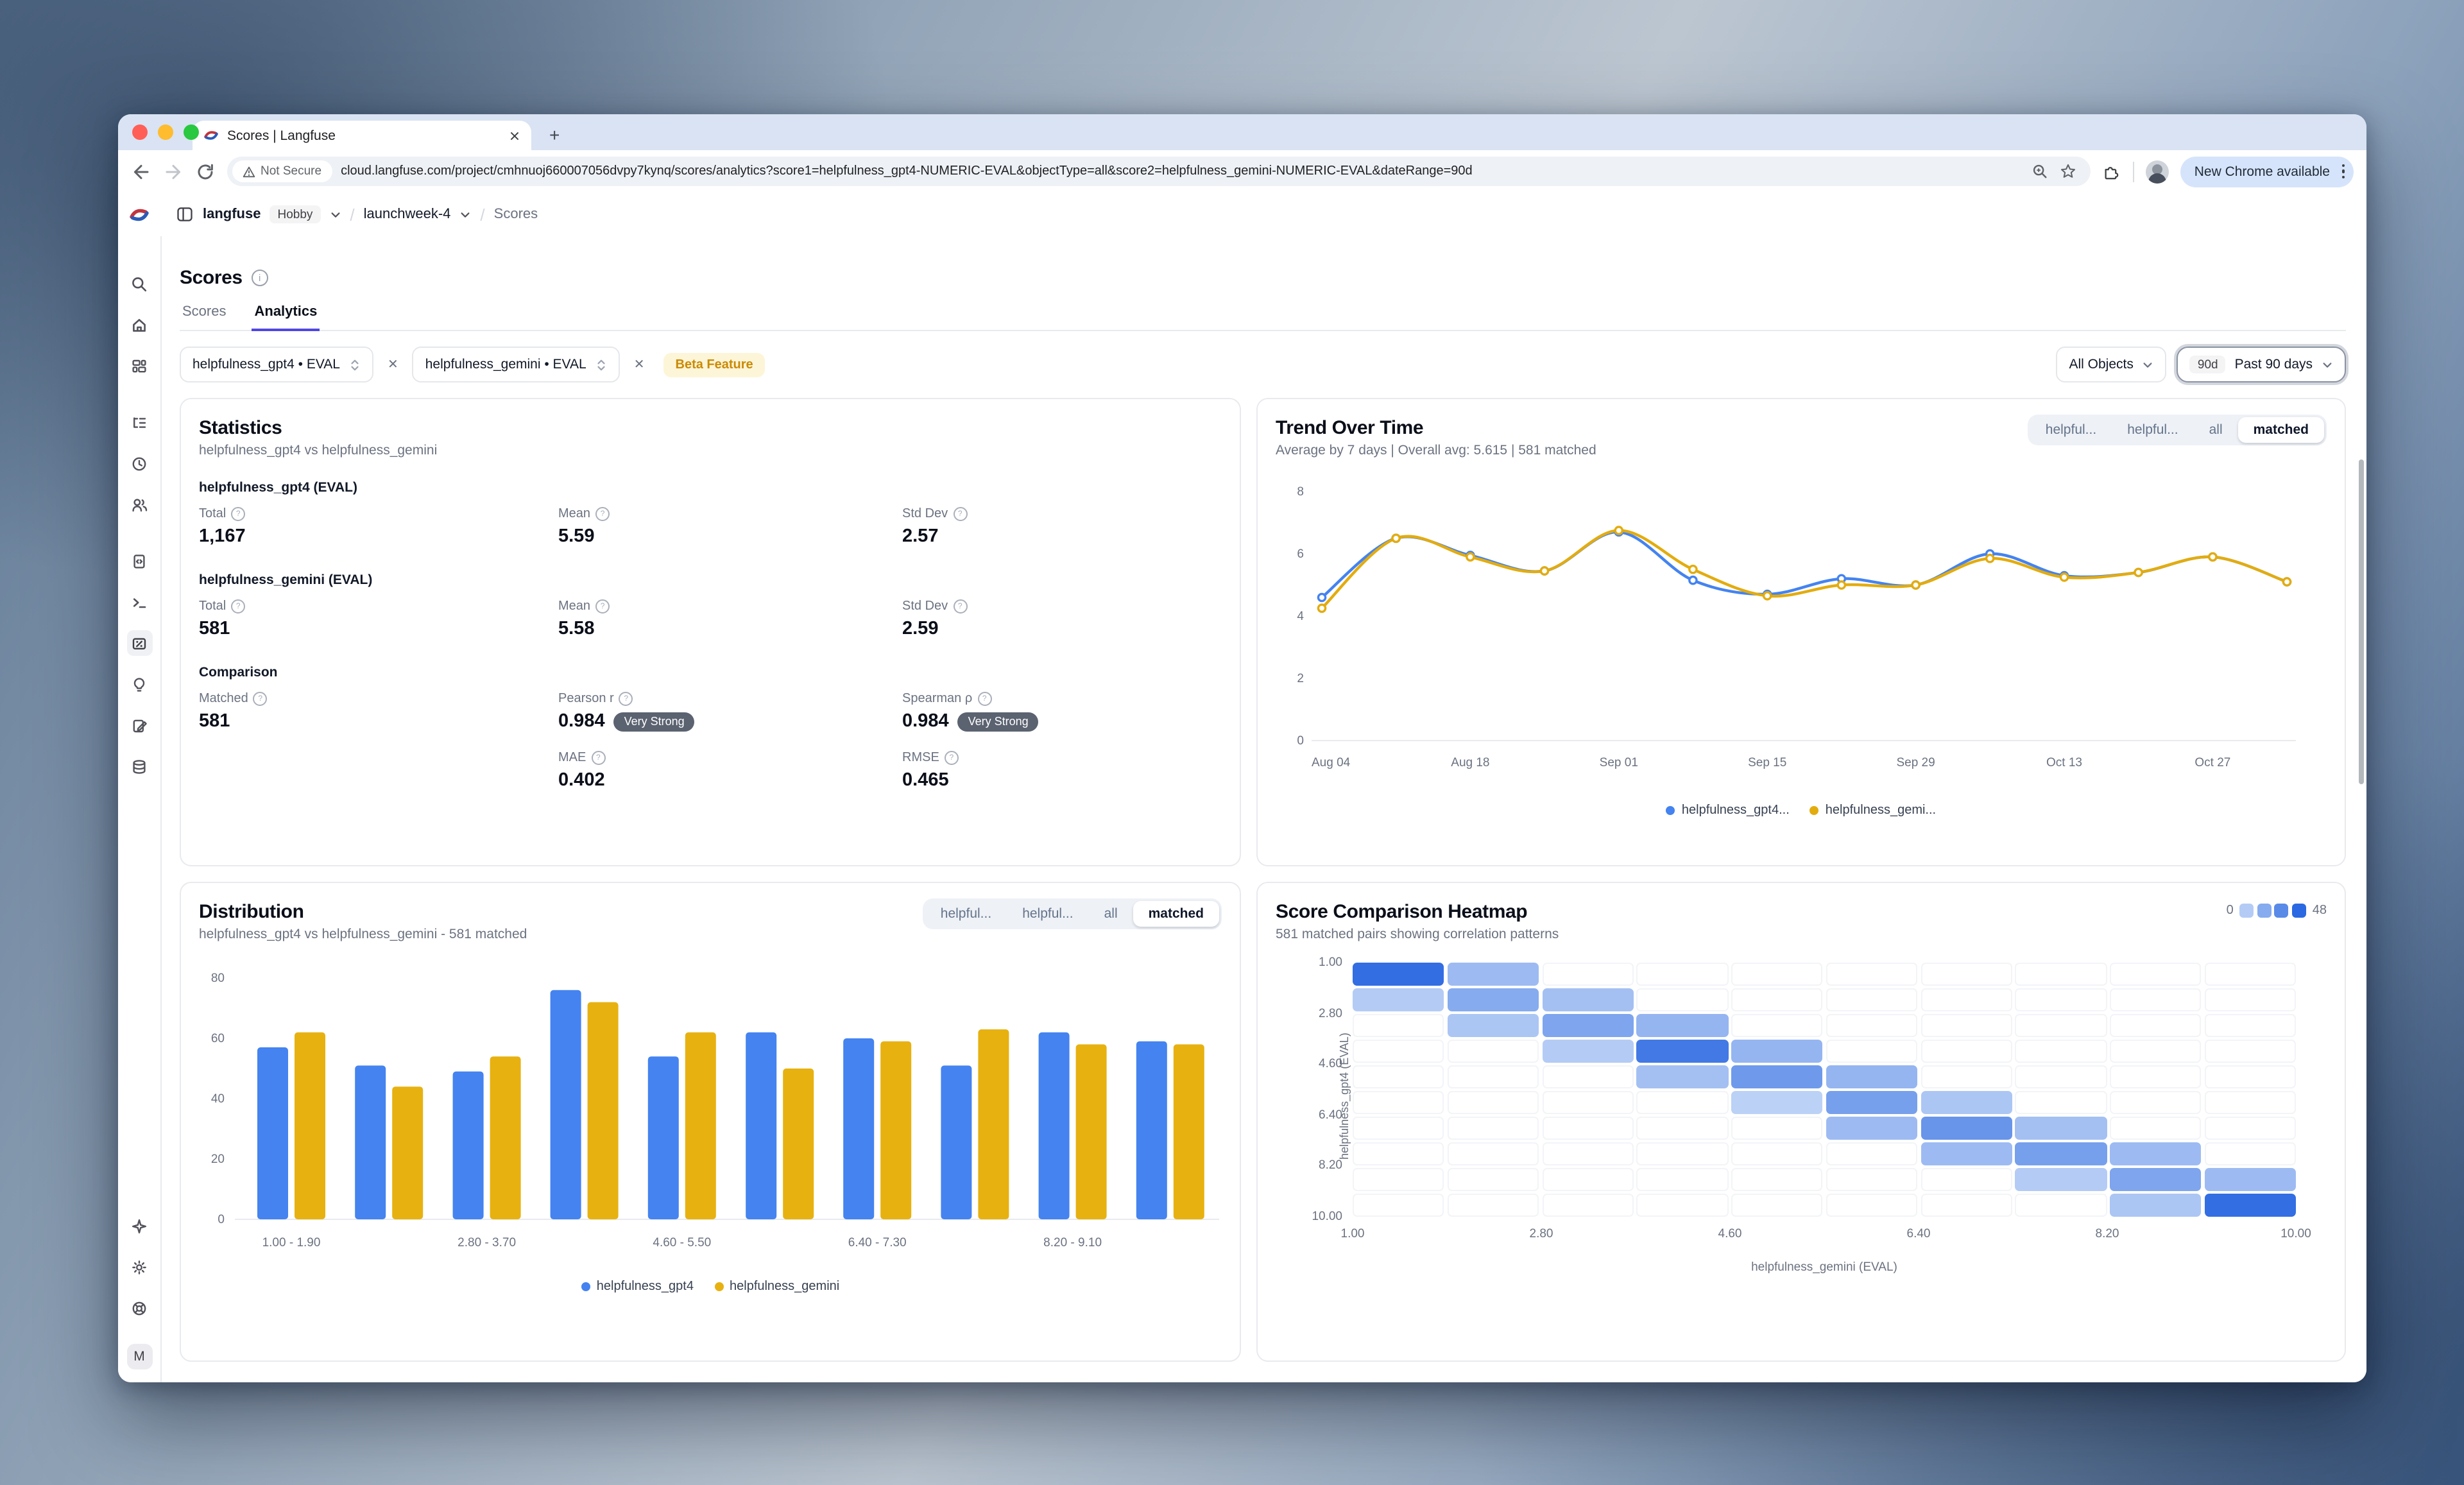 The image size is (2464, 1485). Describe the element at coordinates (2361, 621) in the screenshot. I see `scrollbar-thumb` at that location.